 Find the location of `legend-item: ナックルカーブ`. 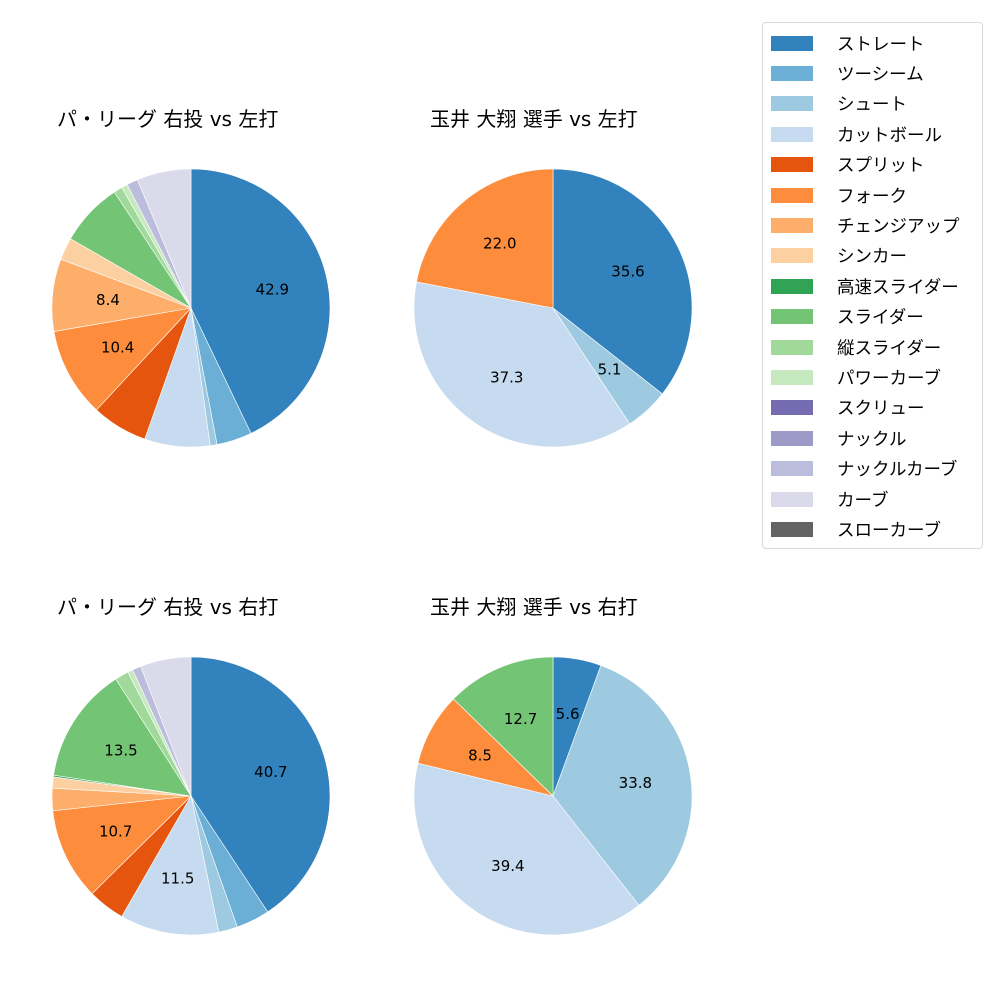

legend-item: ナックルカーブ is located at coordinates (864, 469).